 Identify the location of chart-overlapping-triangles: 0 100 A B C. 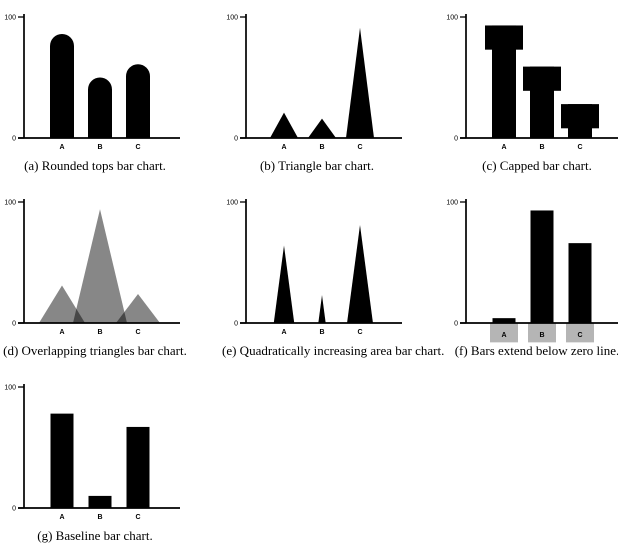
(92, 267).